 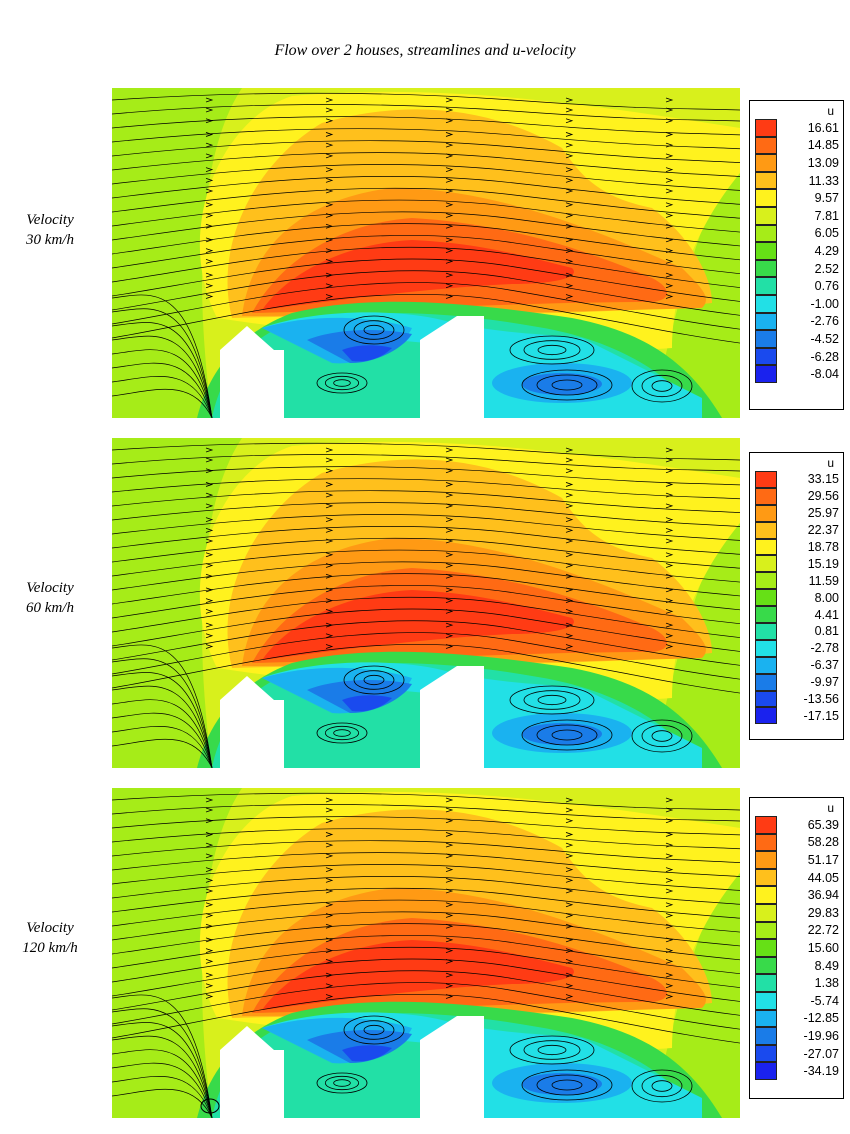 What do you see at coordinates (826, 965) in the screenshot?
I see `legend-value: 8.49` at bounding box center [826, 965].